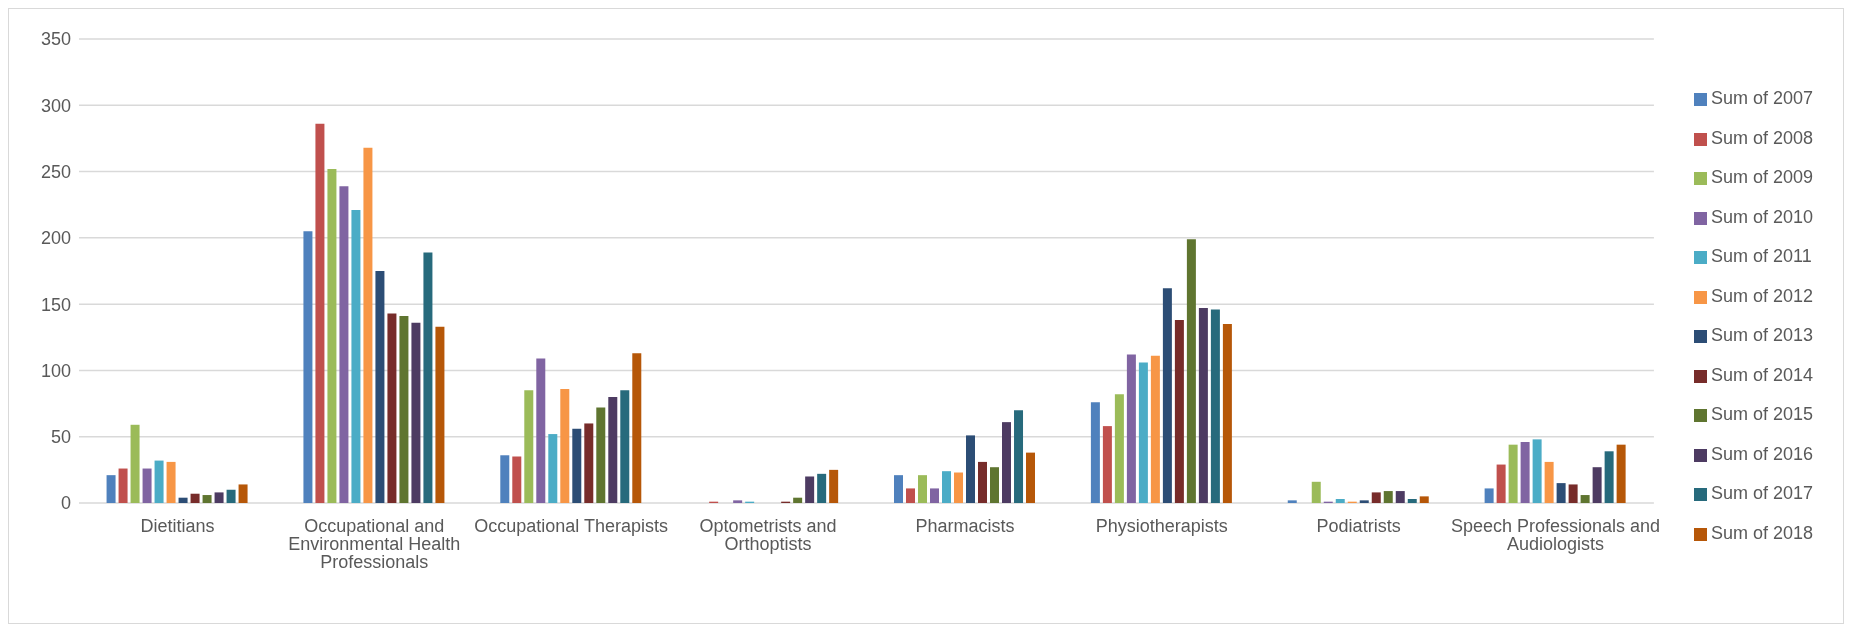 The image size is (1852, 632). Describe the element at coordinates (1761, 493) in the screenshot. I see `legend-label: Sum of 2017` at that location.